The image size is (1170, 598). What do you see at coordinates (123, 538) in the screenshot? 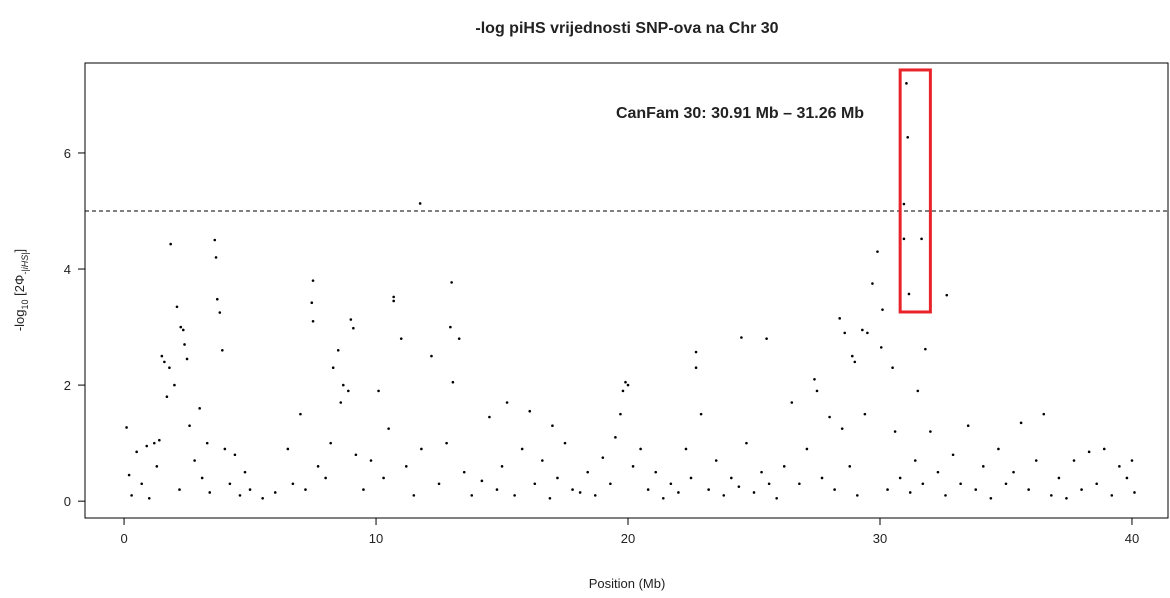
I see `x-tick-label: 0` at bounding box center [123, 538].